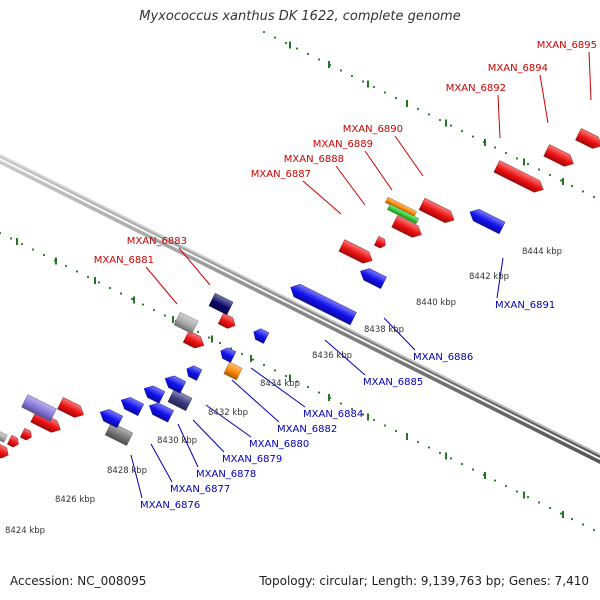 This screenshot has width=600, height=600. What do you see at coordinates (252, 459) in the screenshot?
I see `gene-label: MXAN_6879` at bounding box center [252, 459].